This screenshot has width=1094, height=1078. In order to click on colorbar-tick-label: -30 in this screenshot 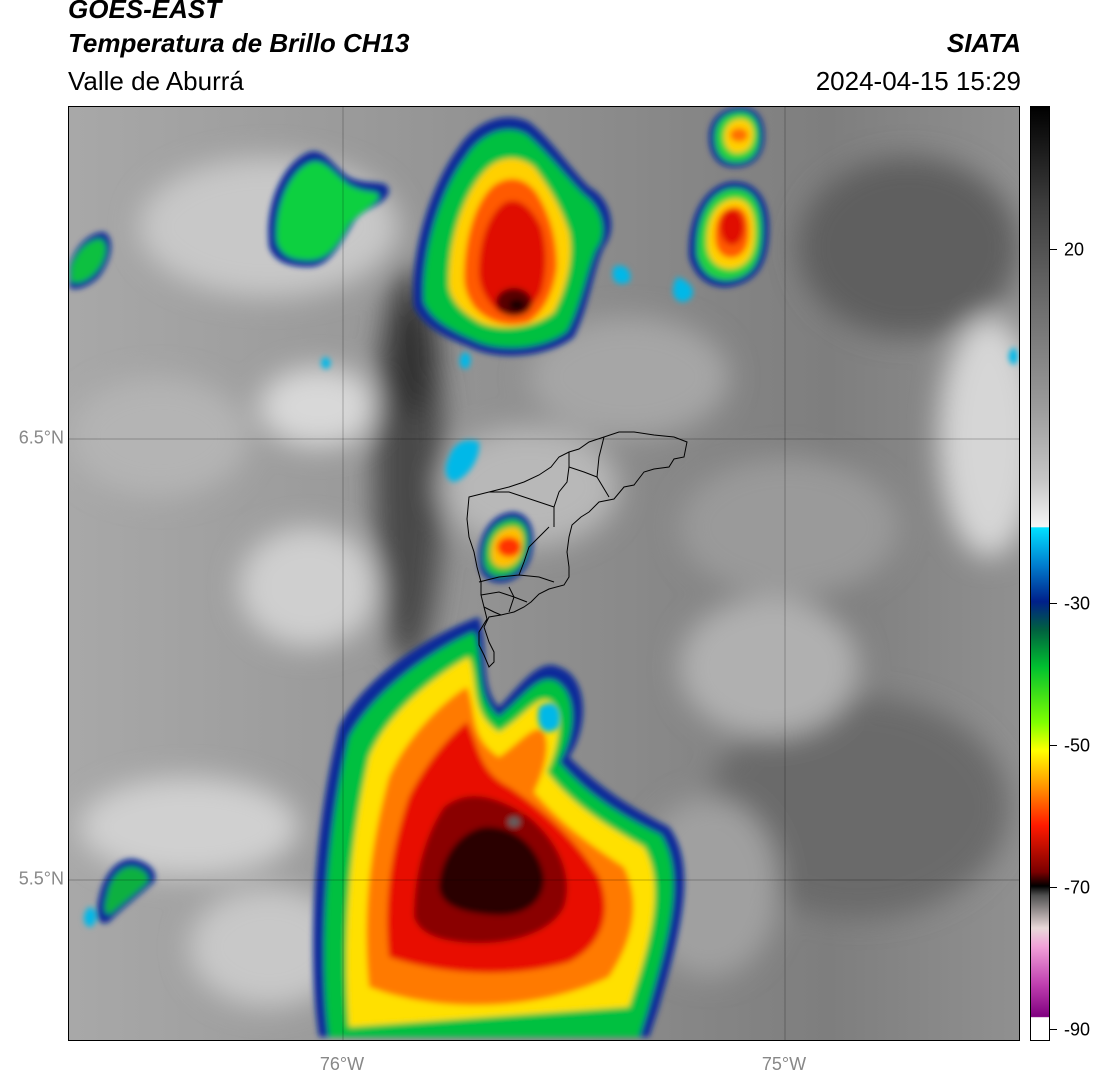, I will do `click(1077, 603)`.